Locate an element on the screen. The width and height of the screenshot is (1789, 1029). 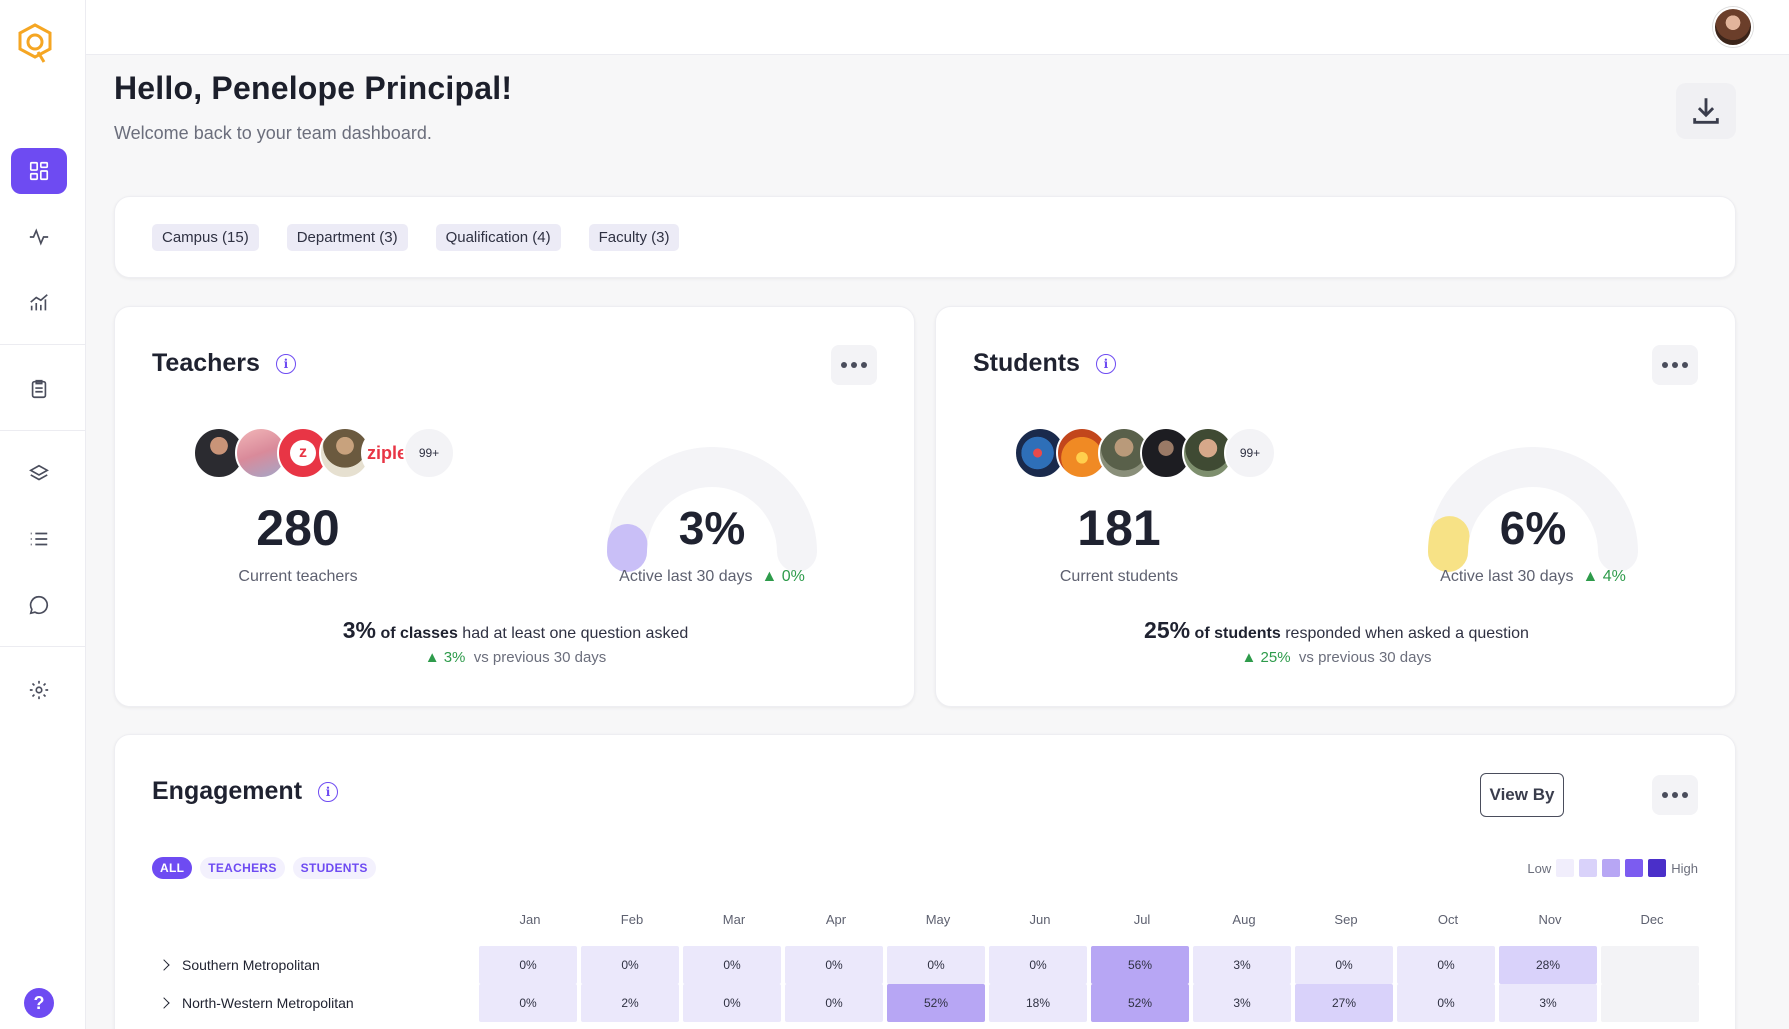
summary-text: had at least one question asked is located at coordinates (575, 633).